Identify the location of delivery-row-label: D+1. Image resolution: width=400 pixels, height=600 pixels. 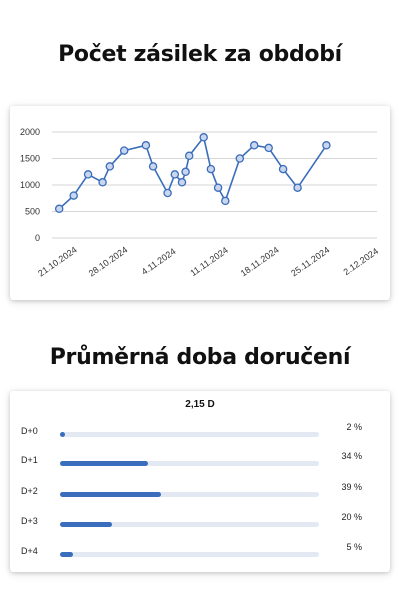
(29, 460).